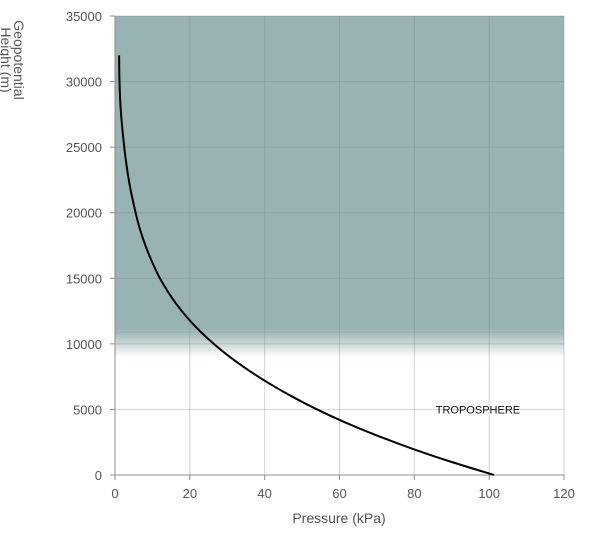  What do you see at coordinates (84, 344) in the screenshot?
I see `y-tick-label: 10000` at bounding box center [84, 344].